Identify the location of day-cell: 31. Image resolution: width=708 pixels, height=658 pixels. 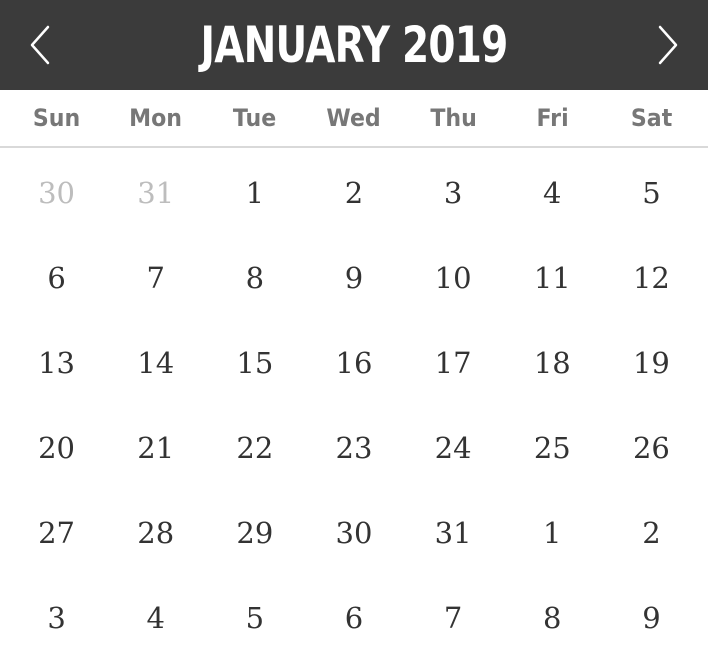
(453, 532).